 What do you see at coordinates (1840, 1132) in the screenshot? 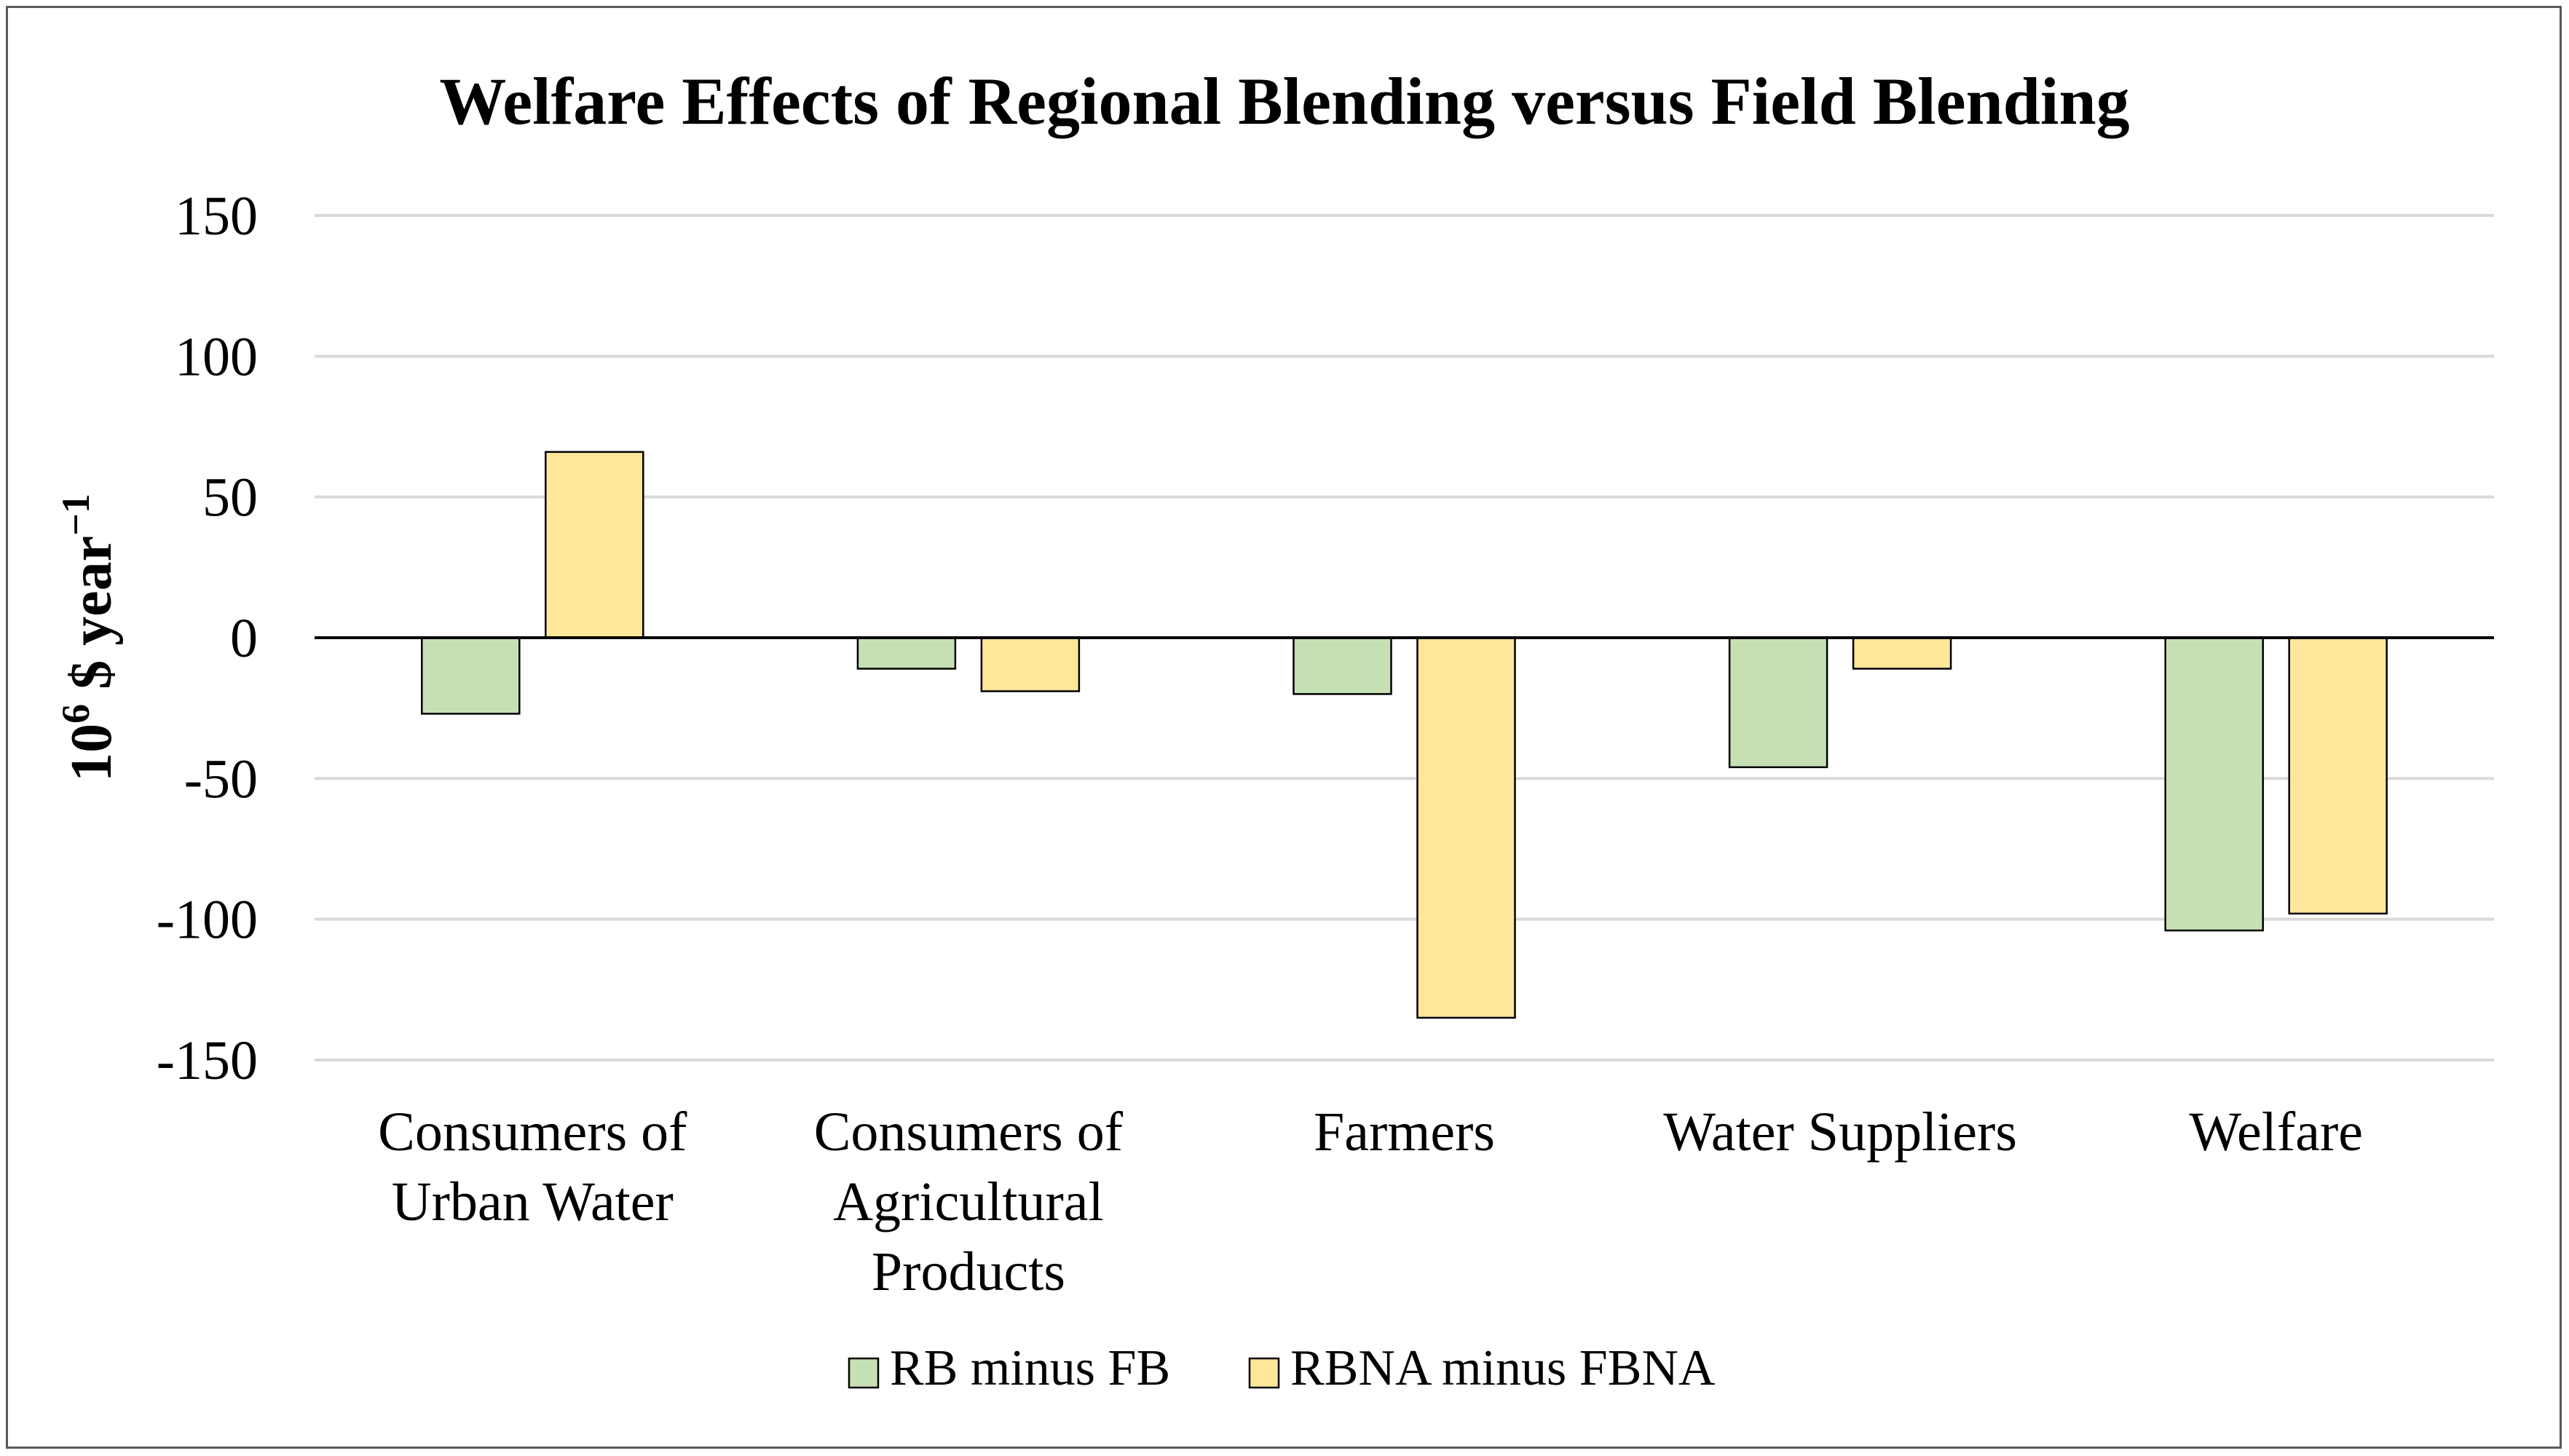
I see `category-label: Water Suppliers` at bounding box center [1840, 1132].